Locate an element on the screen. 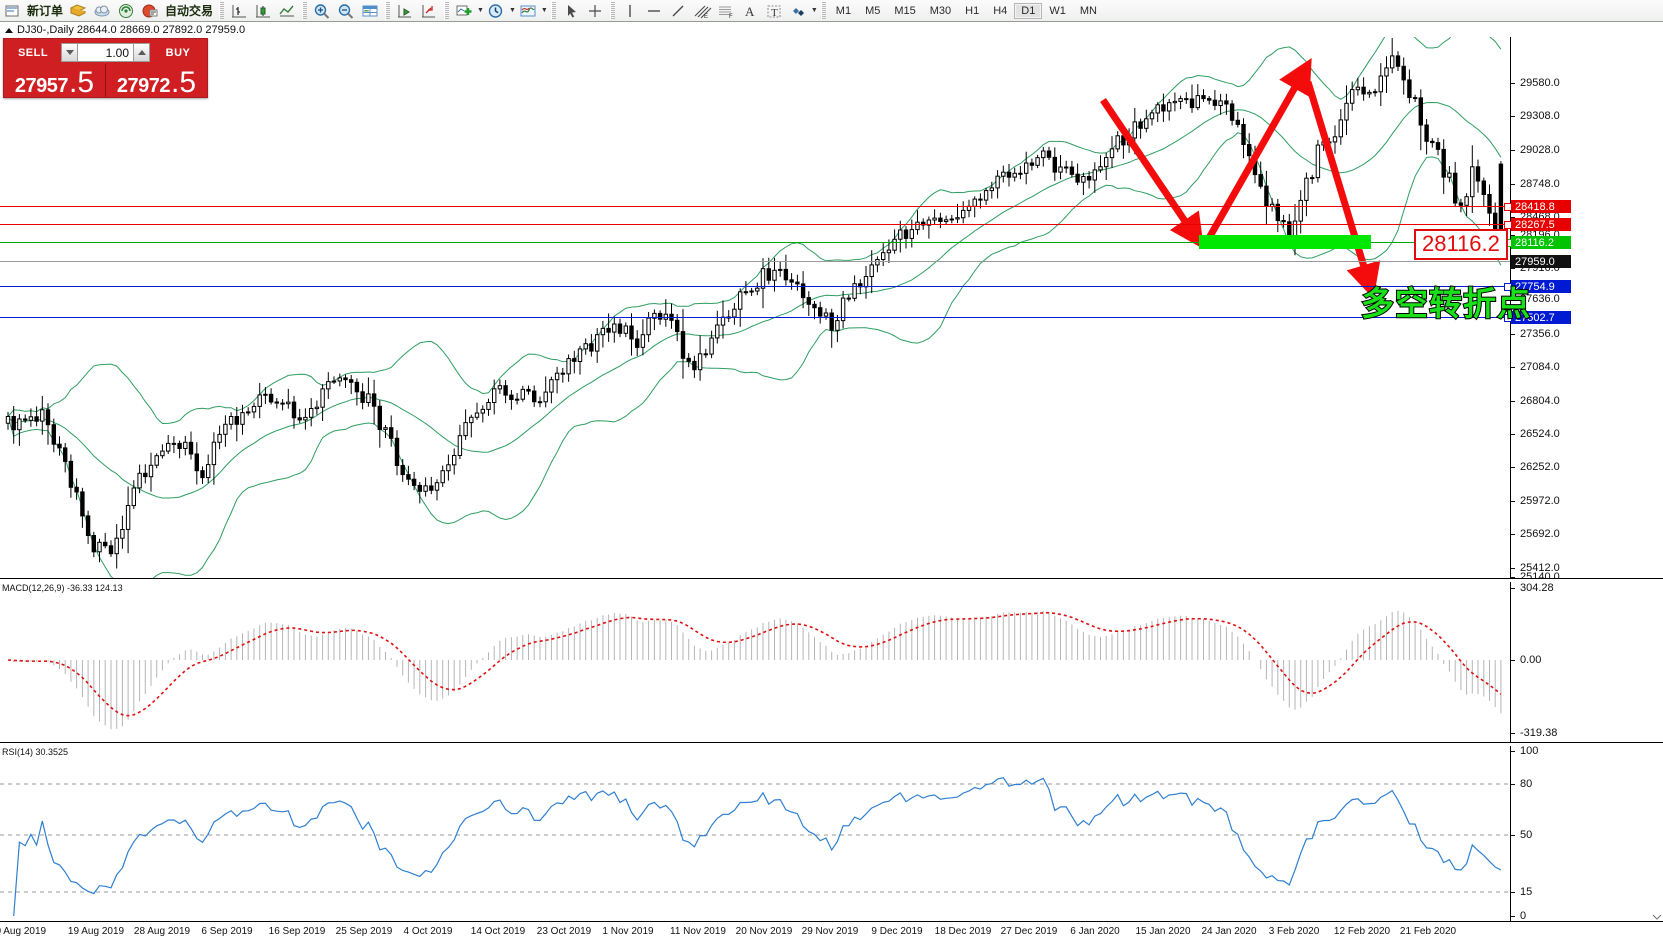 Image resolution: width=1663 pixels, height=943 pixels. collapse-triangle-icon is located at coordinates (9, 30).